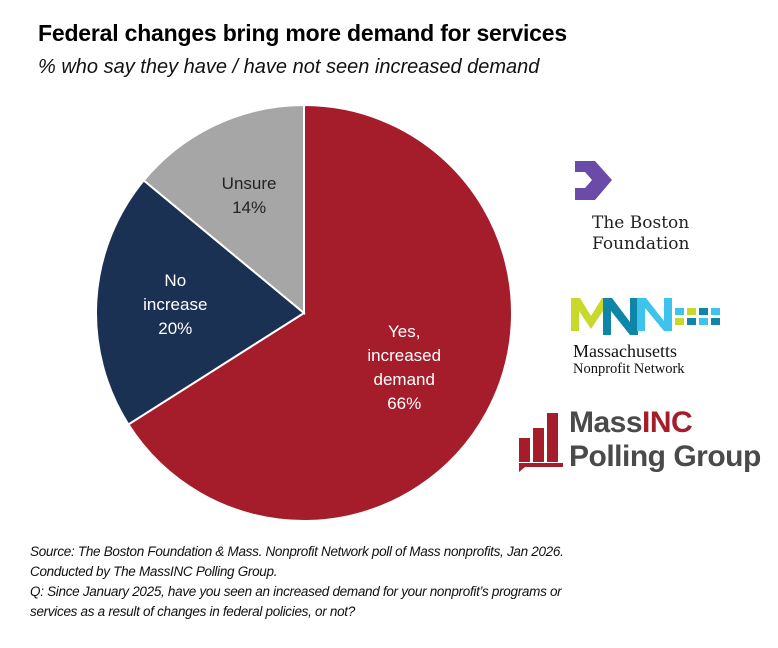  What do you see at coordinates (641, 223) in the screenshot?
I see `boston-foundation-line1: The Boston` at bounding box center [641, 223].